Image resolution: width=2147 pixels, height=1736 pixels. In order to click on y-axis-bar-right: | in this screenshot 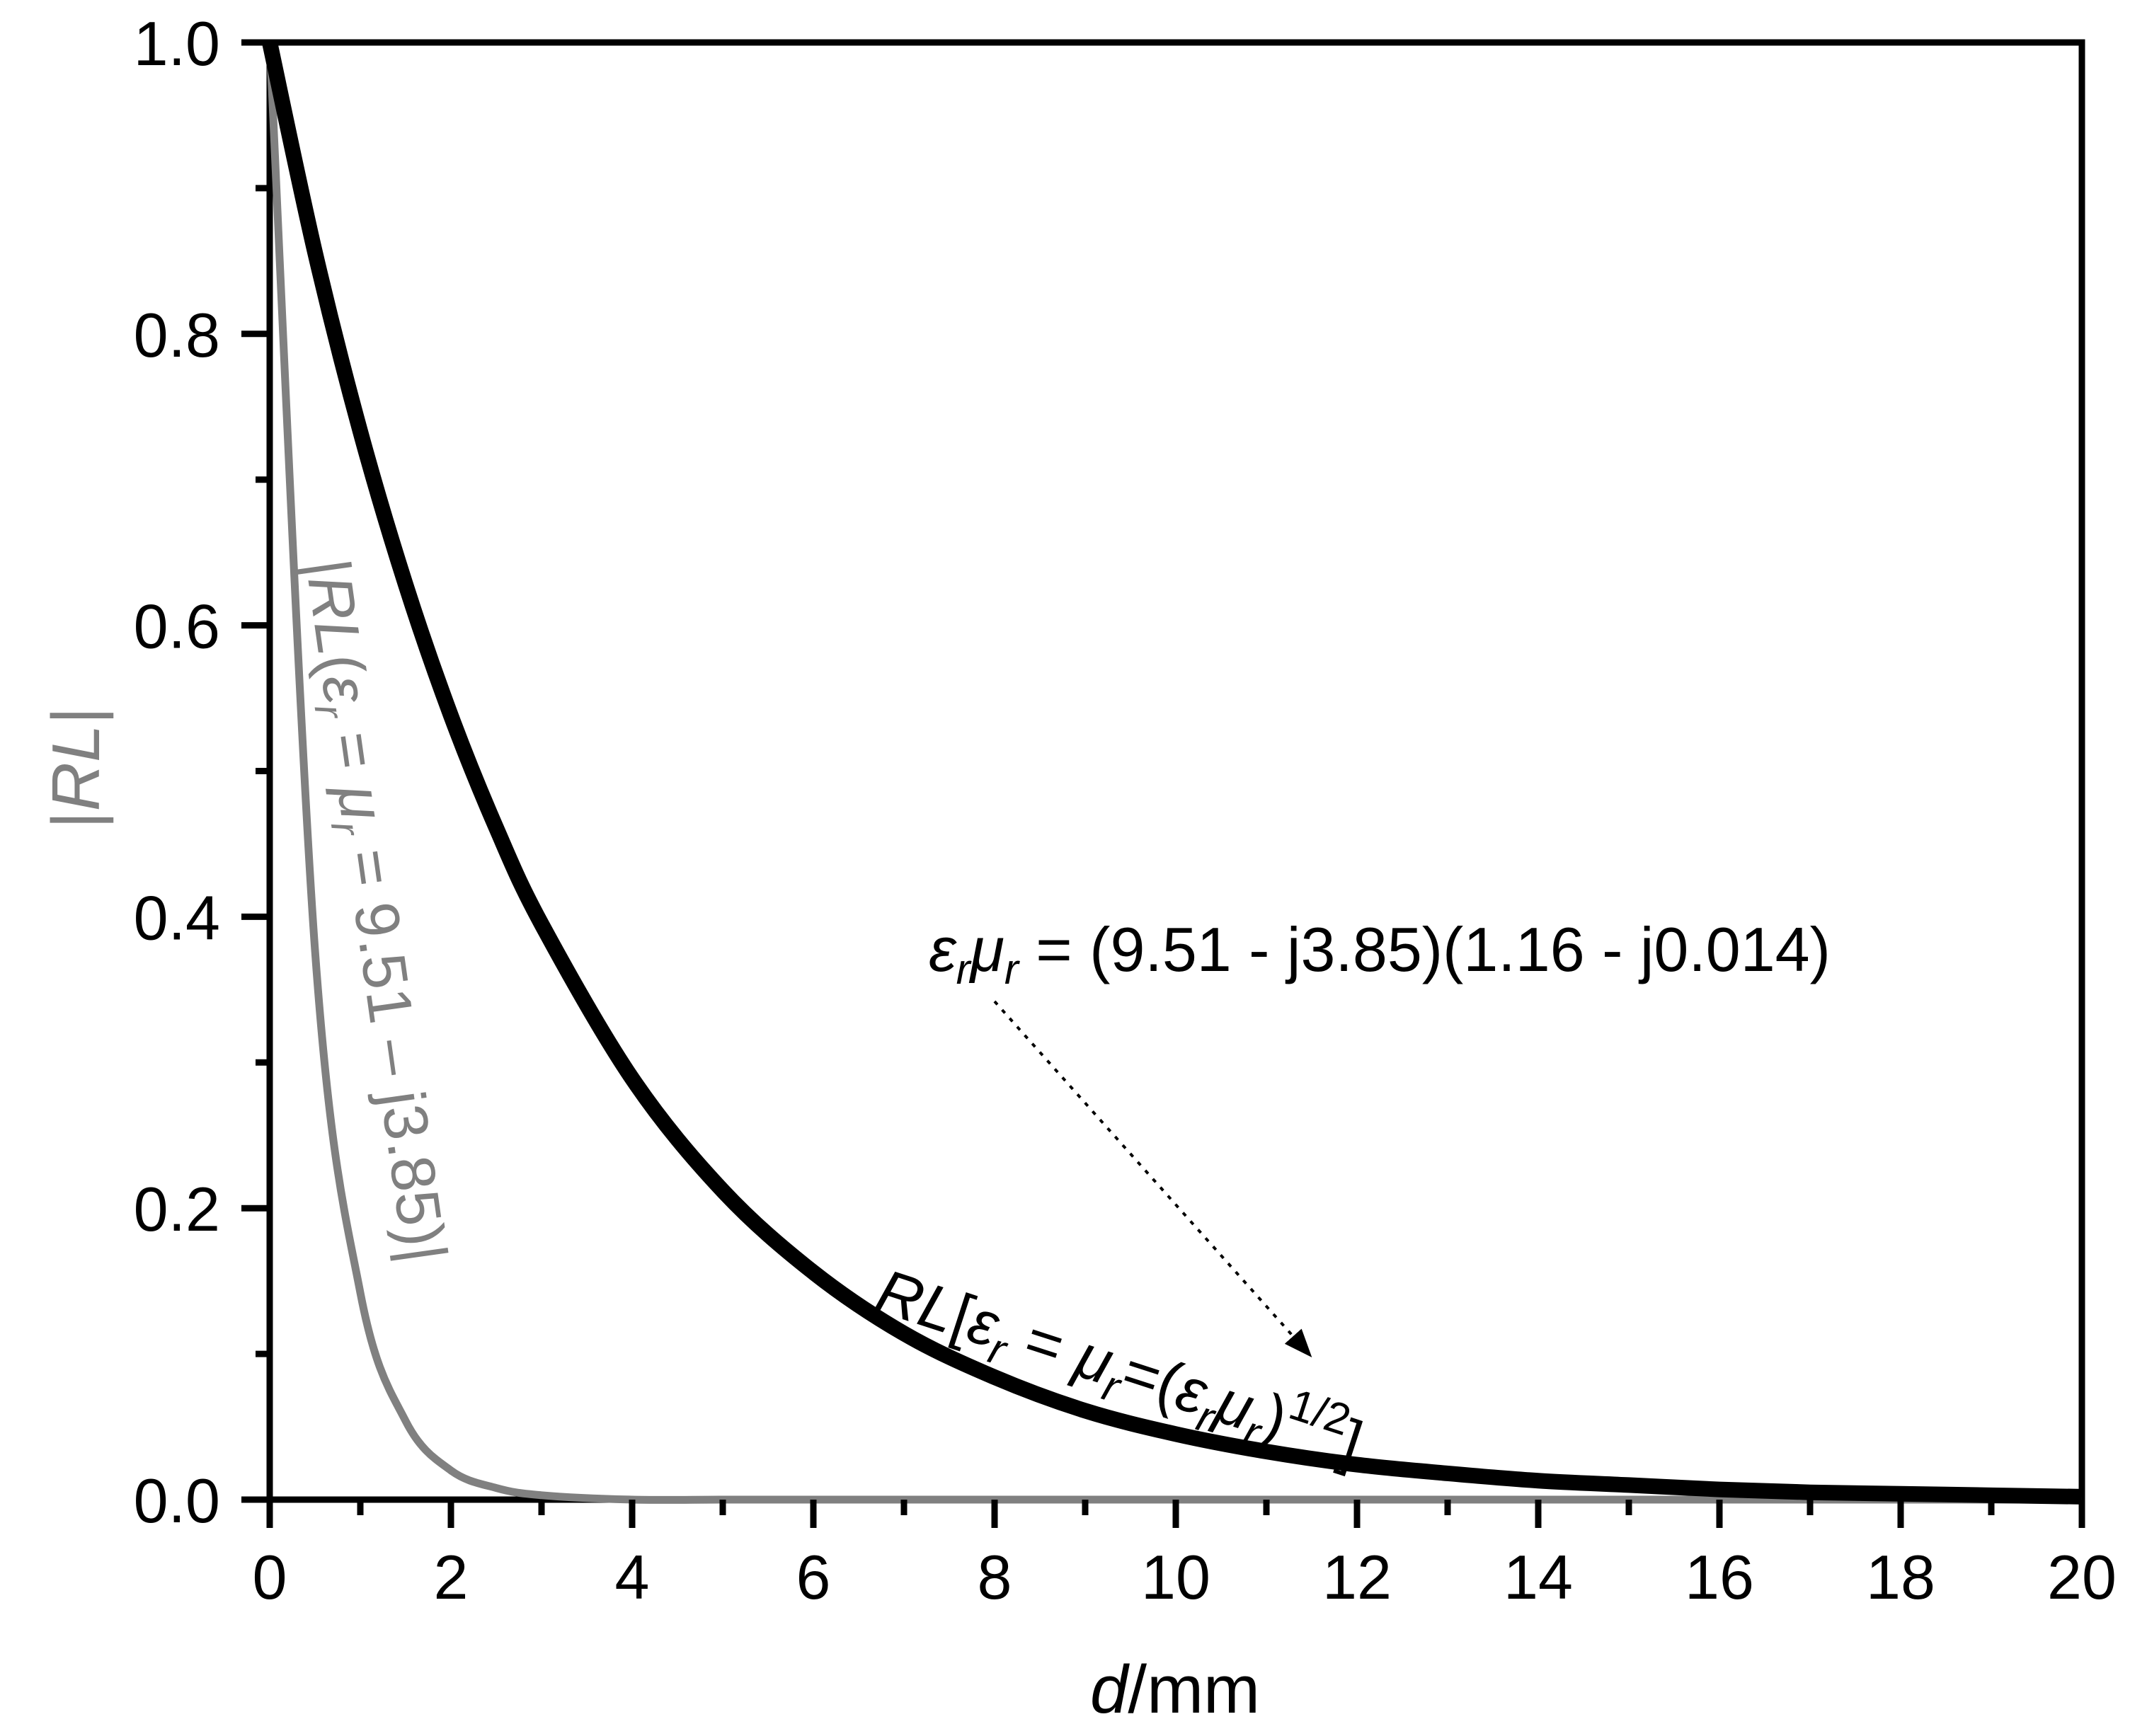, I will do `click(76, 716)`.